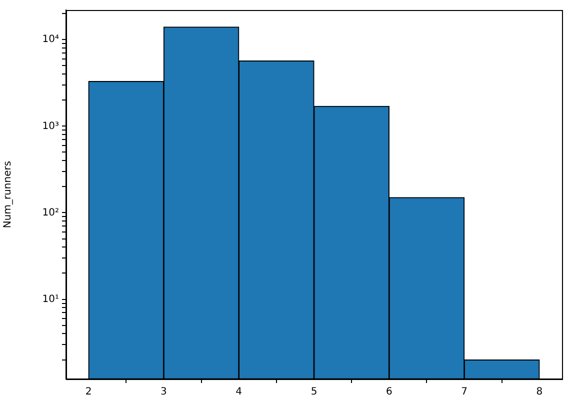  Describe the element at coordinates (8, 194) in the screenshot. I see `y-axis-title: Num_runners` at that location.